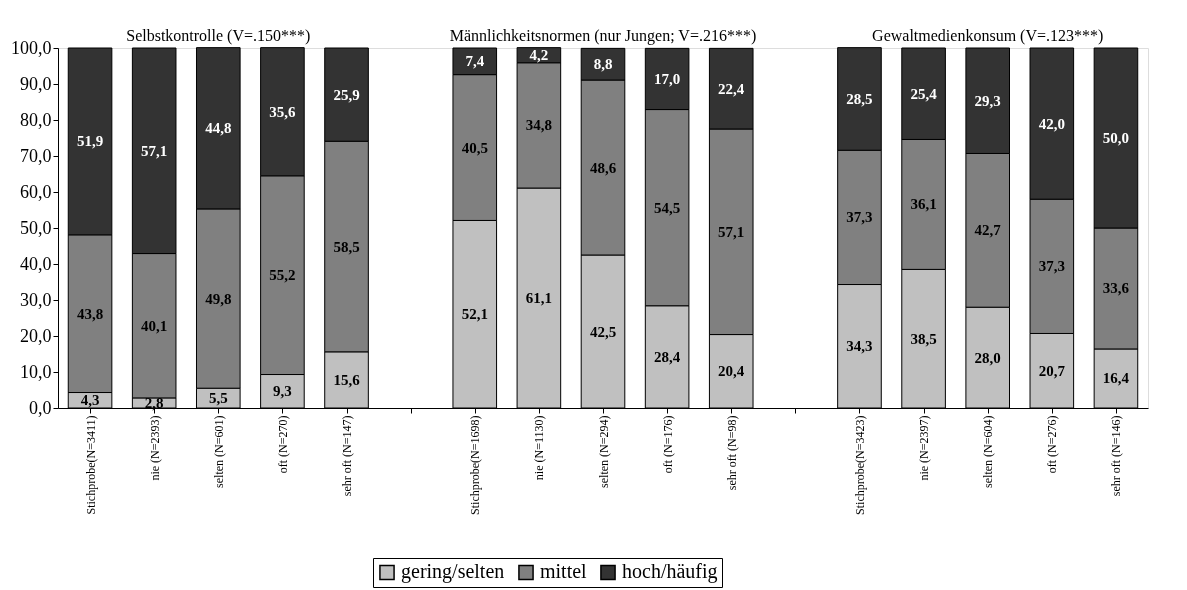 Image resolution: width=1187 pixels, height=590 pixels. What do you see at coordinates (859, 98) in the screenshot?
I see `data-label: 28,5` at bounding box center [859, 98].